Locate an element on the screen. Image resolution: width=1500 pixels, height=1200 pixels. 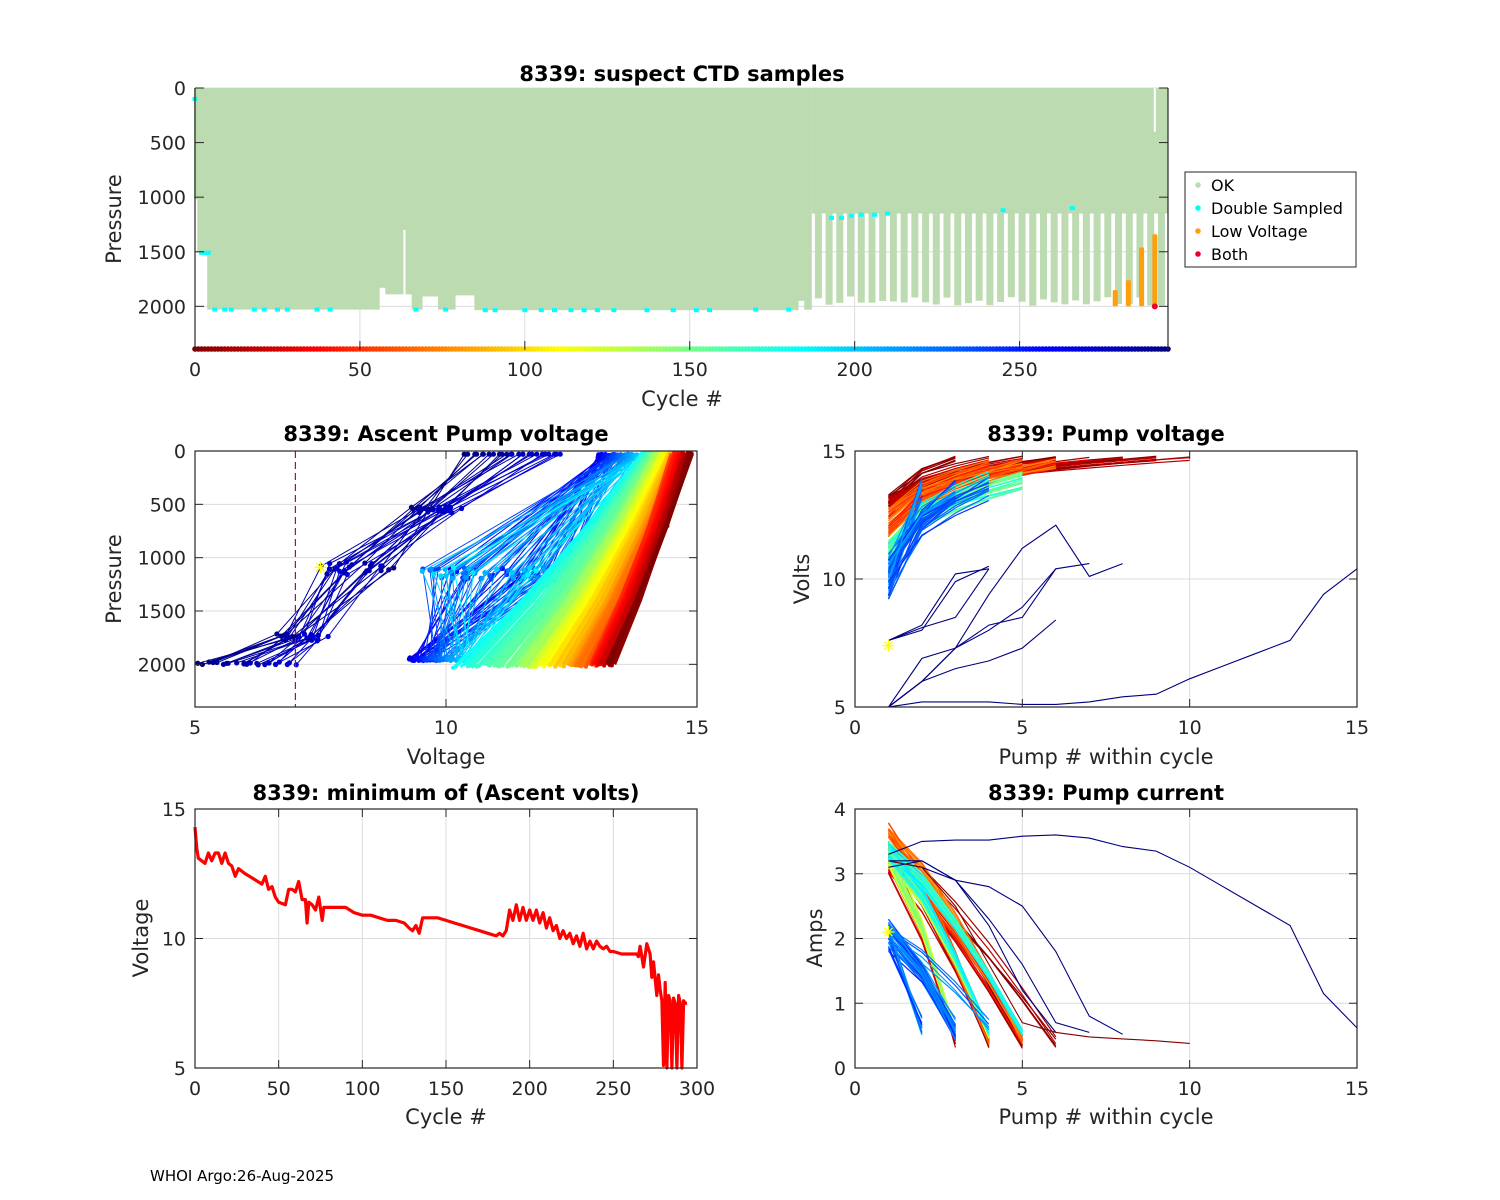
footer-credit: WHOI Argo:26-Aug-2025 is located at coordinates (242, 1176).